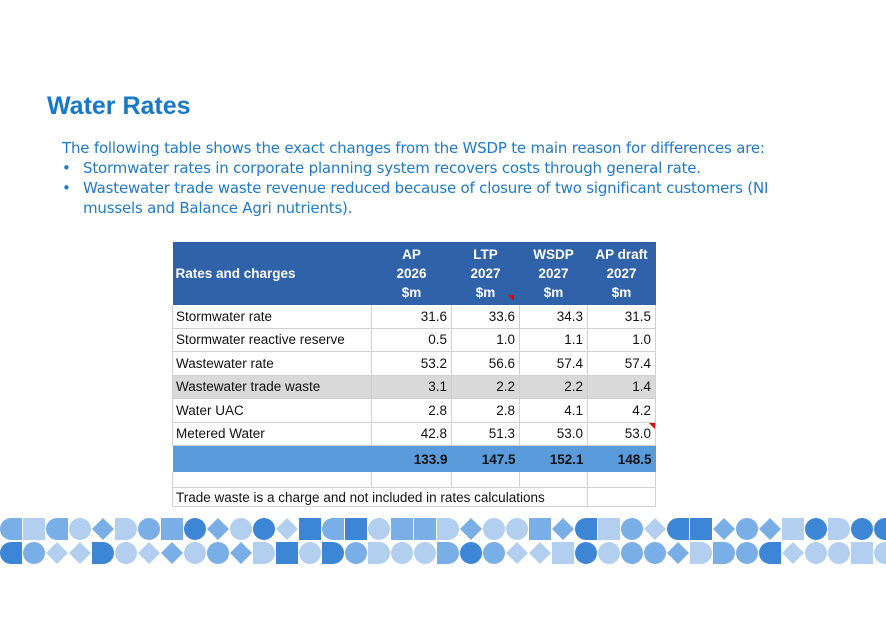 Image resolution: width=886 pixels, height=626 pixels. I want to click on cell-value: 42.8, so click(411, 434).